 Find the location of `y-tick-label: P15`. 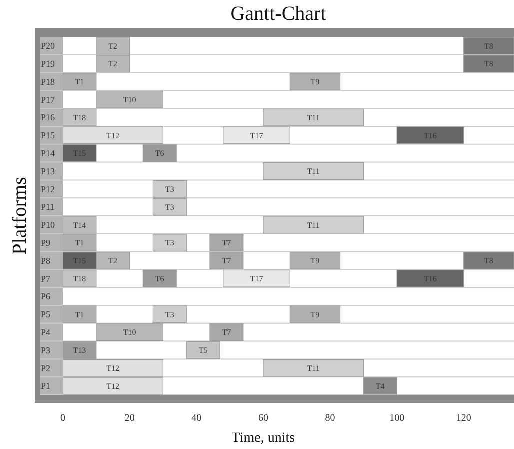

y-tick-label: P15 is located at coordinates (48, 135).